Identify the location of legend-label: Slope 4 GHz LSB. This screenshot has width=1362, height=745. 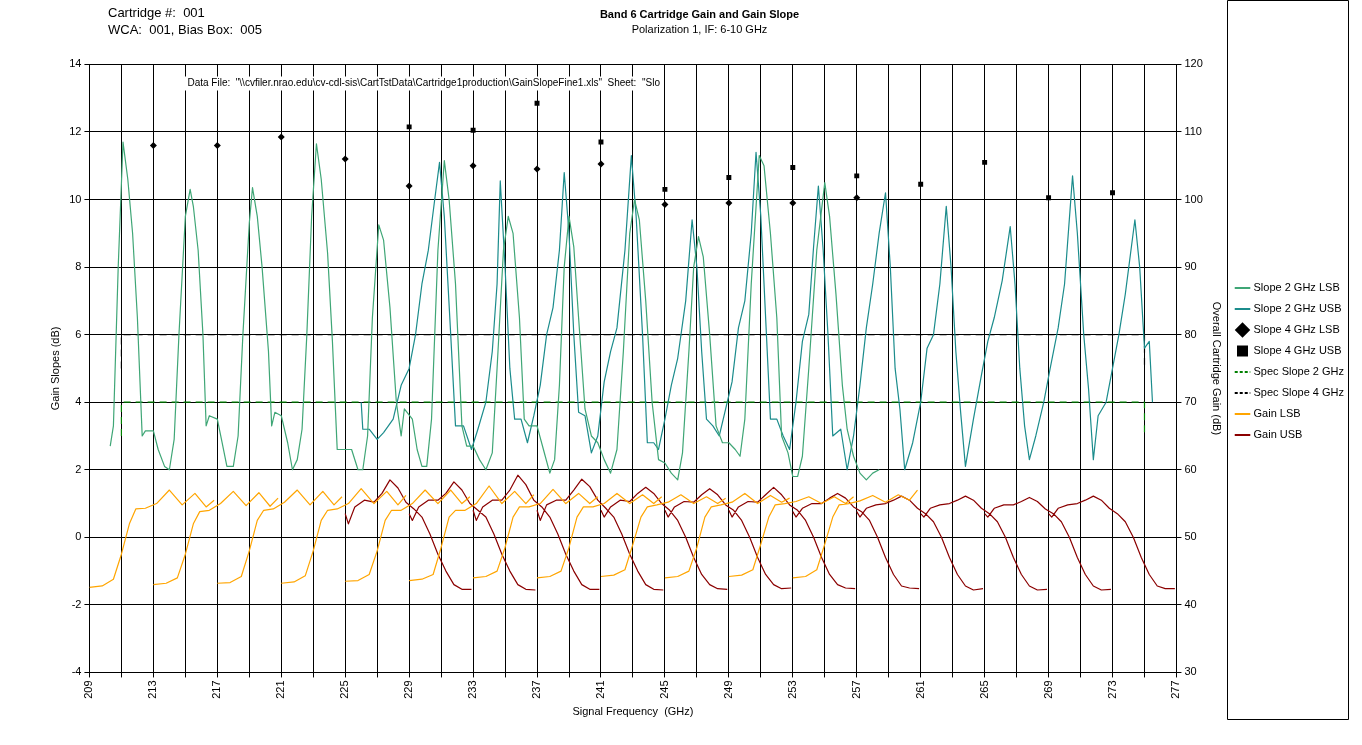
(1296, 329).